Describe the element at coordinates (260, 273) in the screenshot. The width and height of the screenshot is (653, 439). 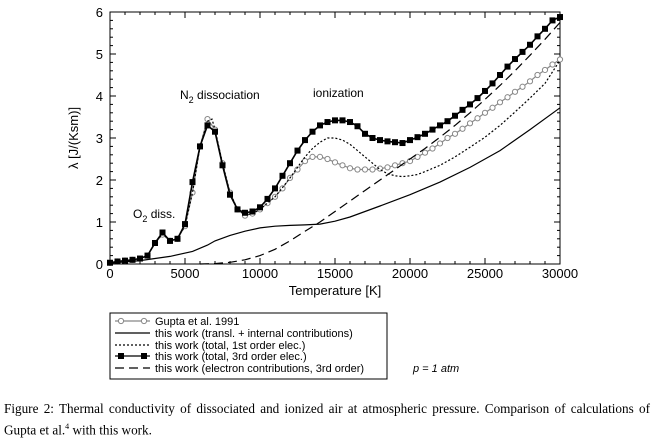
I see `x-tick-label: 10000` at that location.